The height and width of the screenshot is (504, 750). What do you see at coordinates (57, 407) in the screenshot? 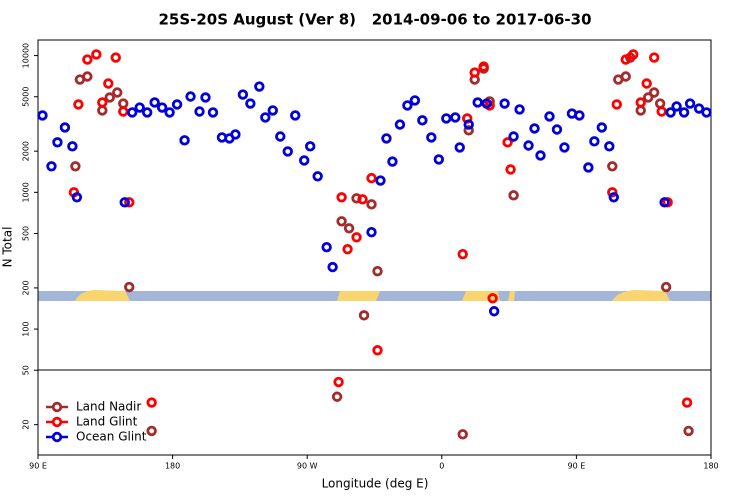
I see `legend-marker` at bounding box center [57, 407].